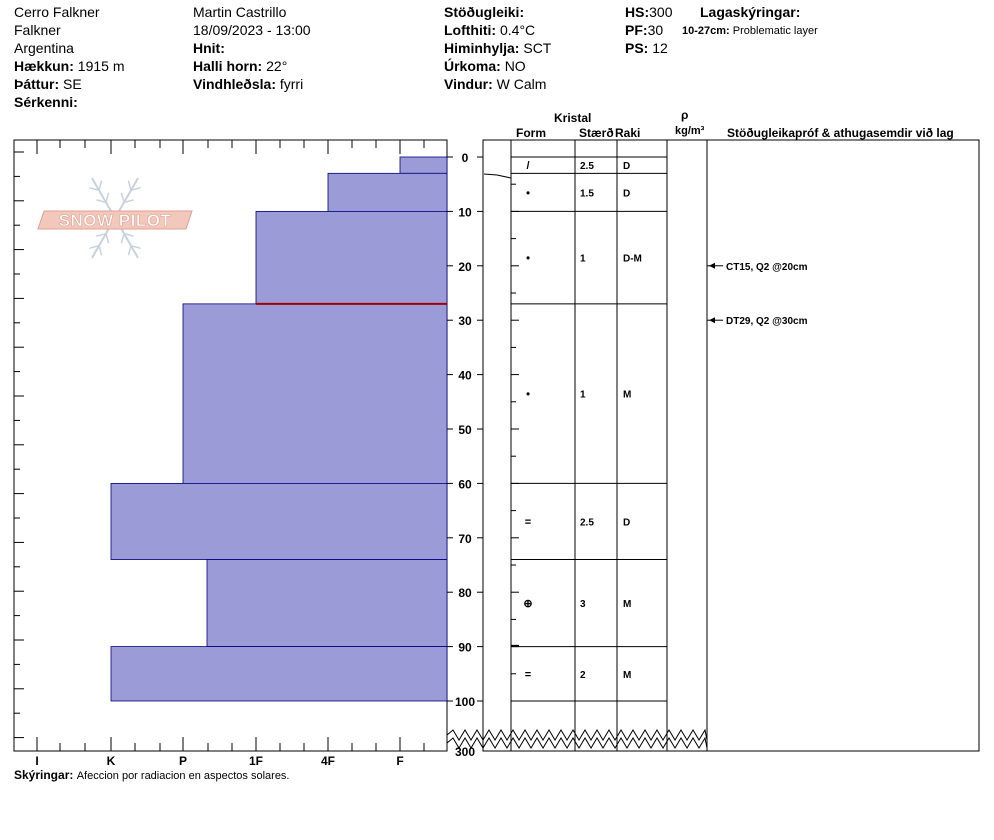 This screenshot has width=994, height=840. What do you see at coordinates (44, 48) in the screenshot?
I see `country-name: Argentina` at bounding box center [44, 48].